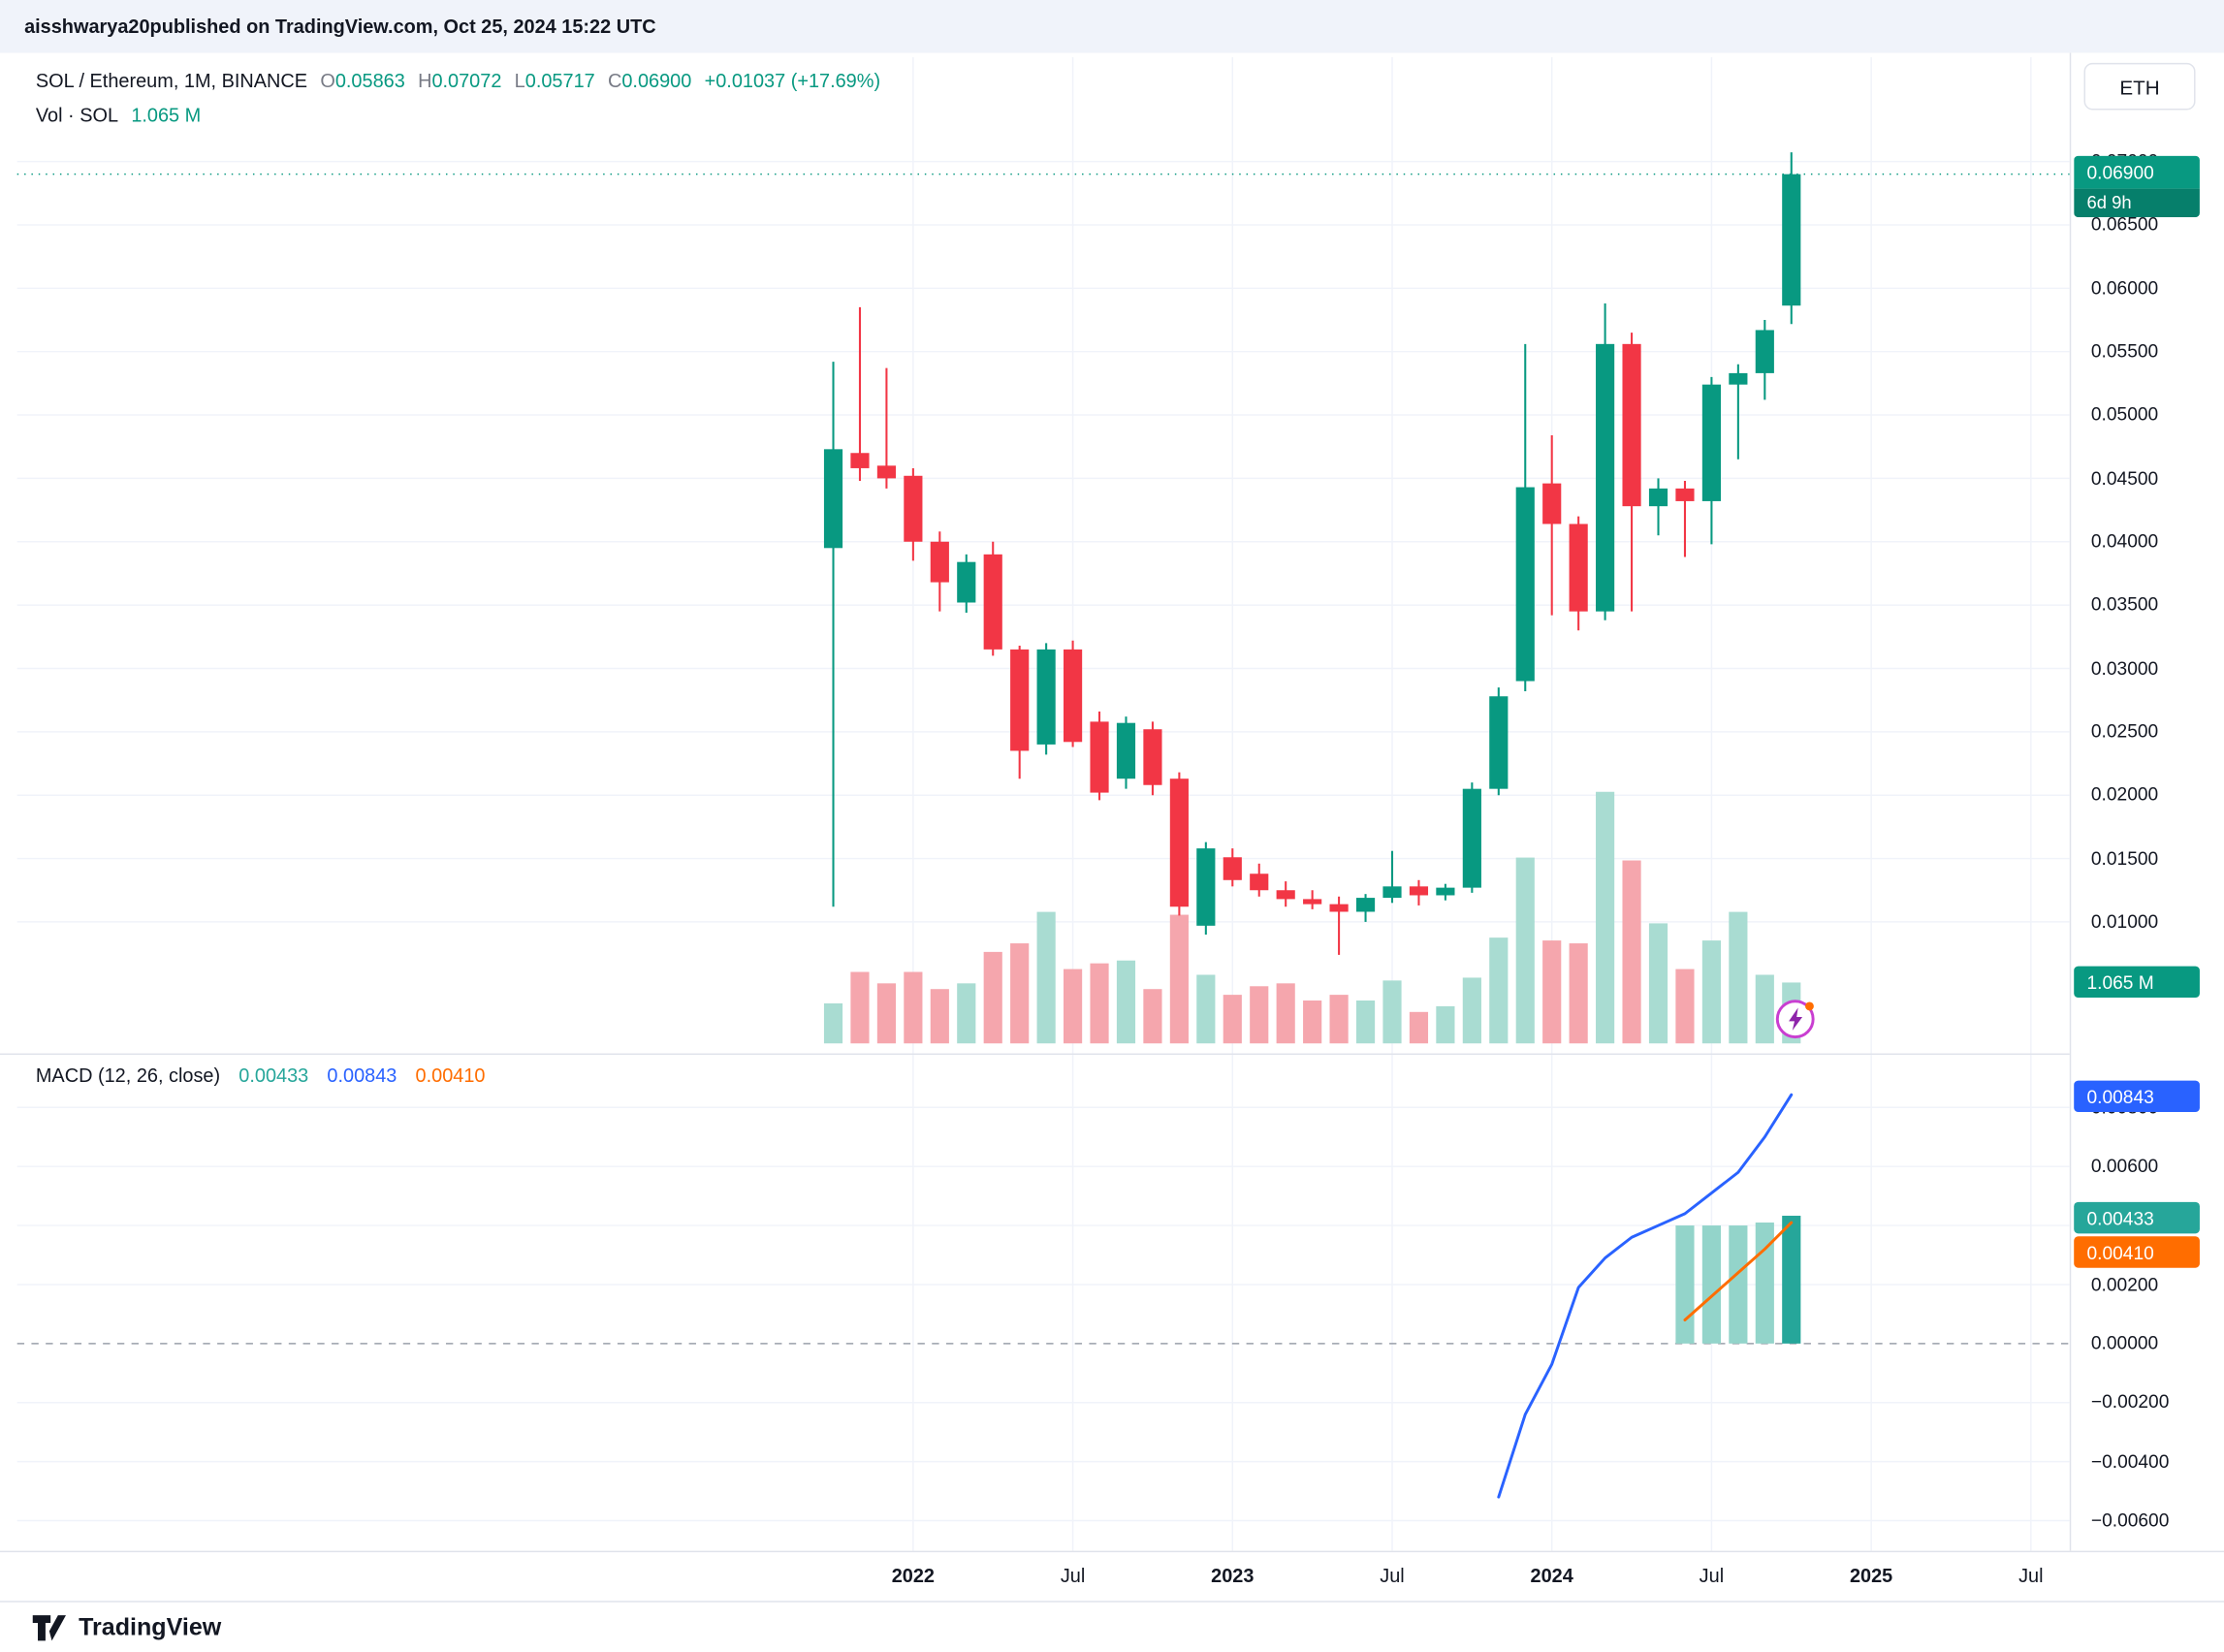  What do you see at coordinates (2124, 288) in the screenshot?
I see `price-scale-label: 0.06000` at bounding box center [2124, 288].